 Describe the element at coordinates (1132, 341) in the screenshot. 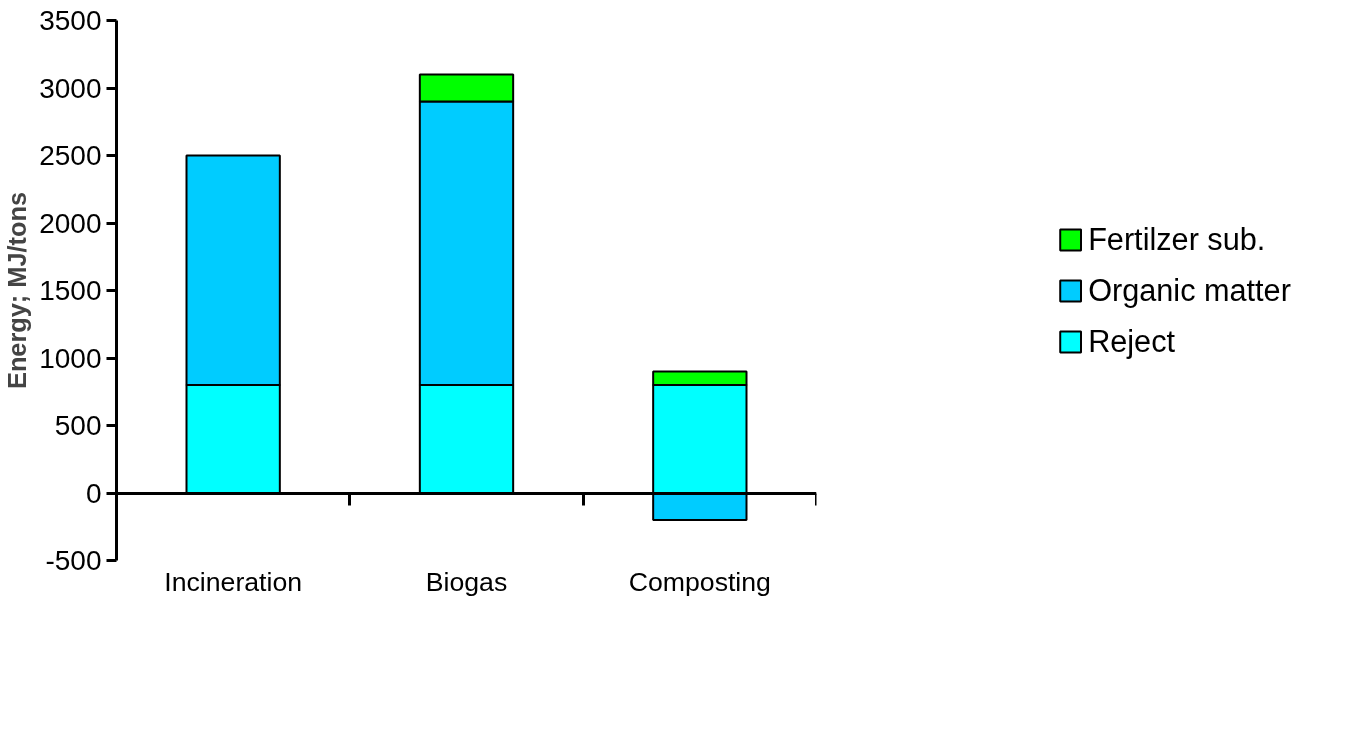

I see `legend-label: Reject` at that location.